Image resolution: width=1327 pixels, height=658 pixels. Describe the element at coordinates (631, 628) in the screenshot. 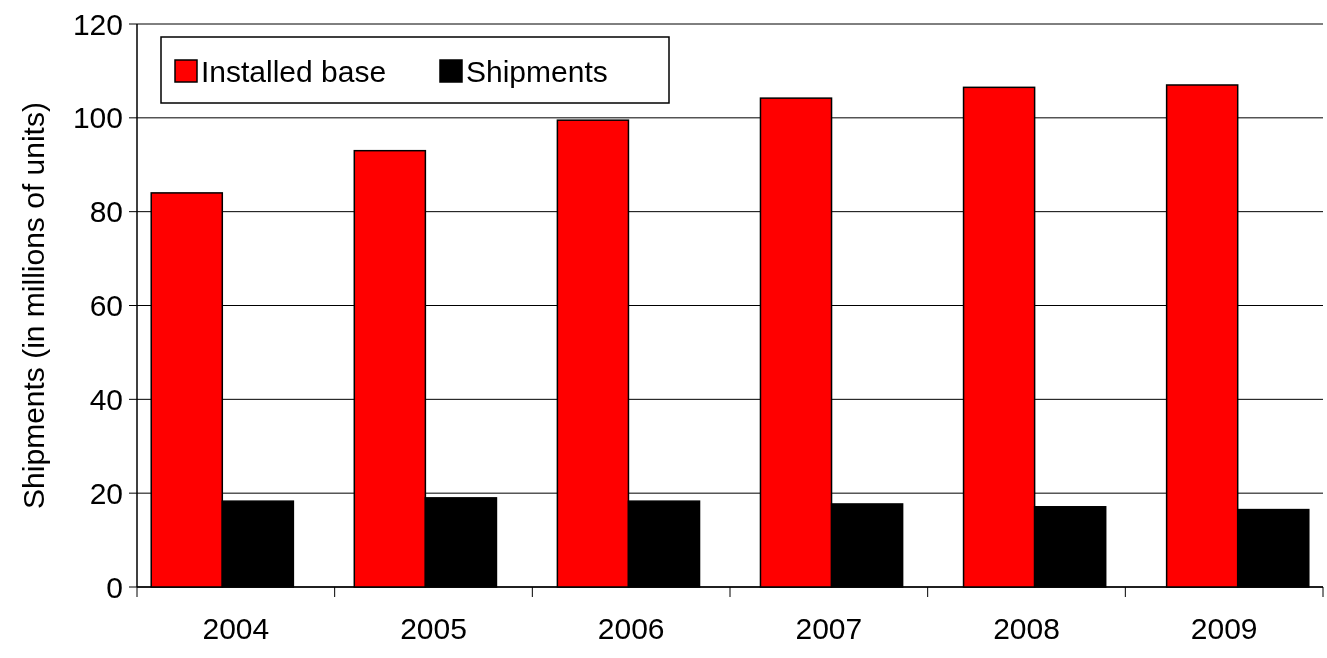

I see `x-tick-label: 2006` at that location.